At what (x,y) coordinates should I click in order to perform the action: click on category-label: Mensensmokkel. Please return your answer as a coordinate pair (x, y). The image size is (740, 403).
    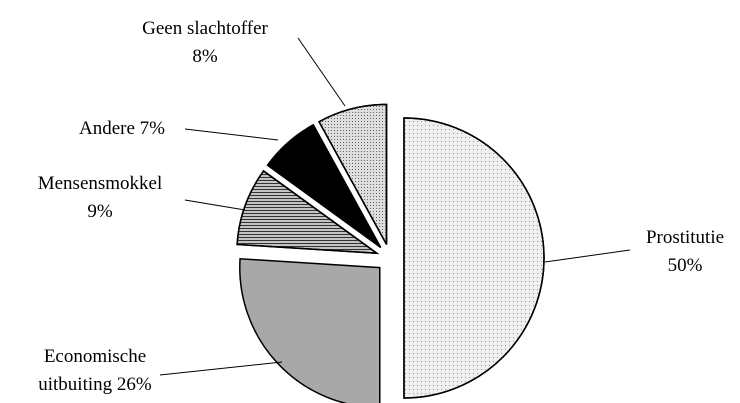
    Looking at the image, I should click on (100, 183).